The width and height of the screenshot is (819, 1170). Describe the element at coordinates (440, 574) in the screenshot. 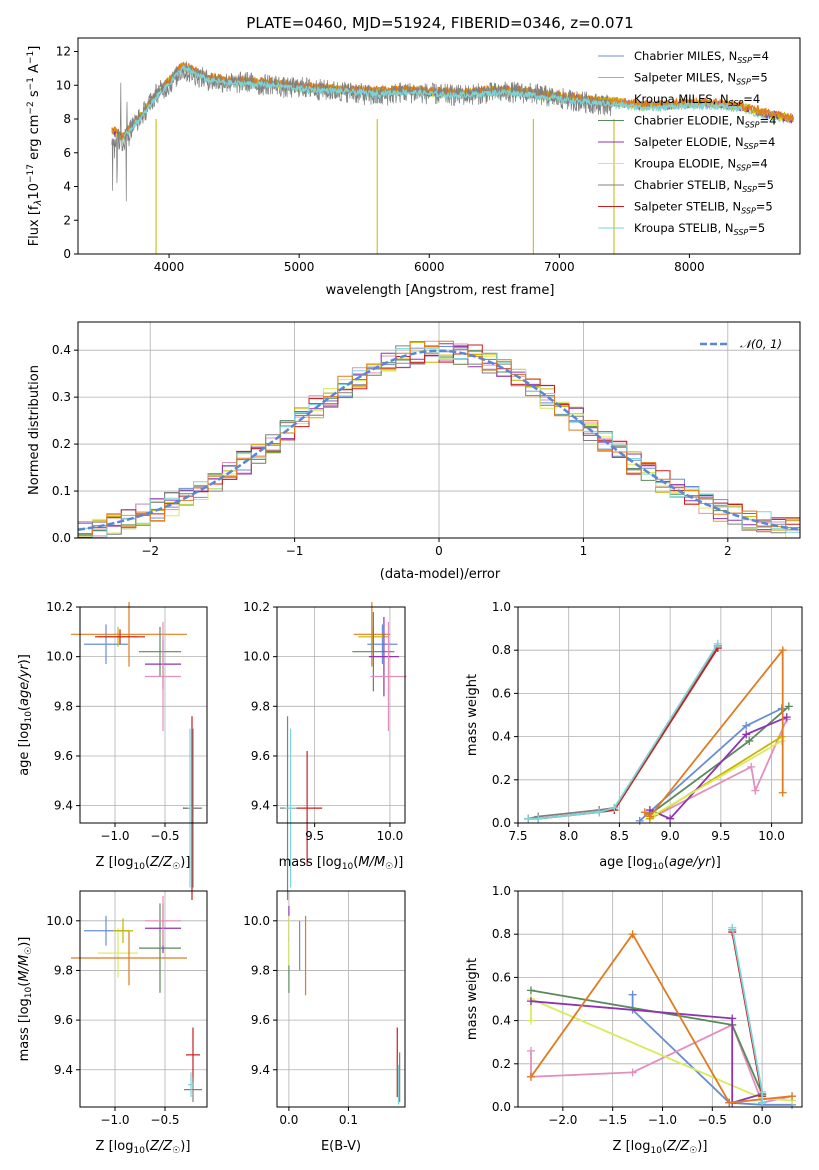

I see `residual-xlabel: (data-model)/error` at that location.